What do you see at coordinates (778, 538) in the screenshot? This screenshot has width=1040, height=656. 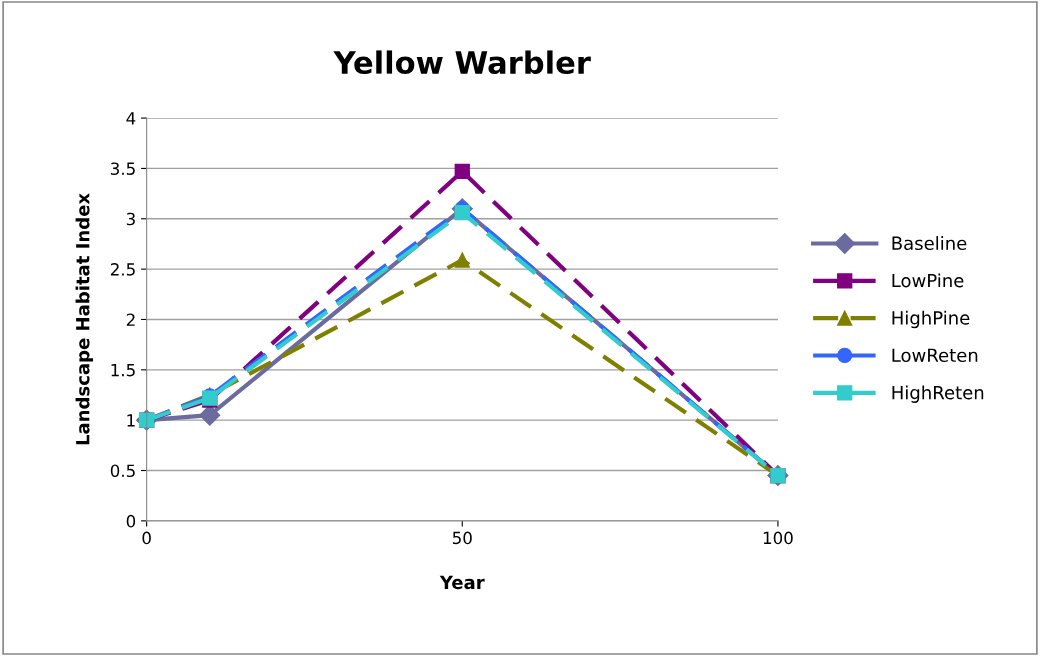 I see `x-tick-label: 100` at bounding box center [778, 538].